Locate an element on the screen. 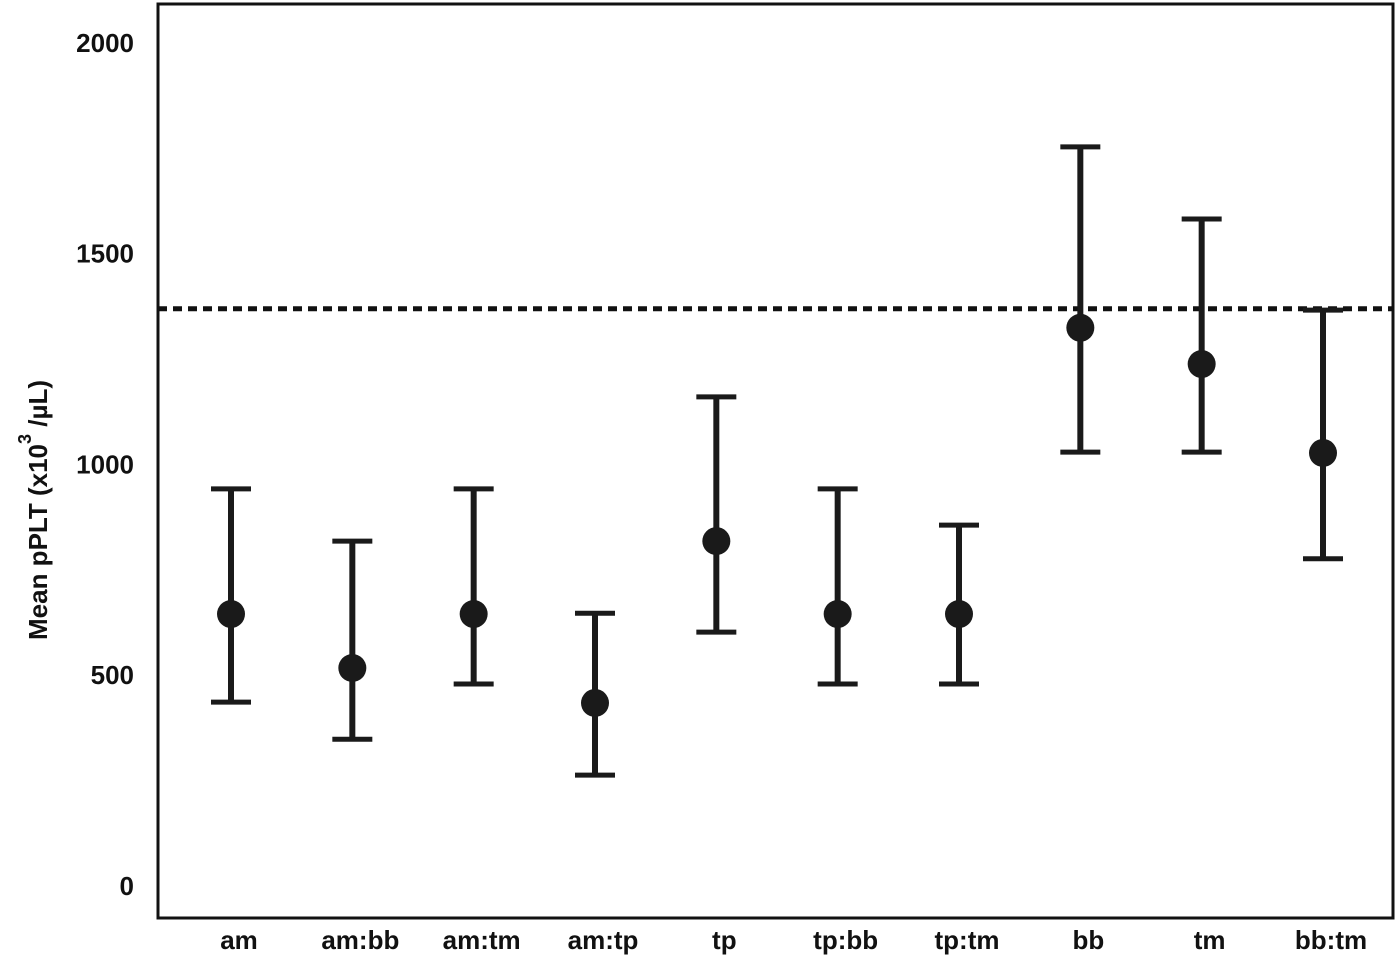 The width and height of the screenshot is (1400, 961). y-axis-label: Mean pPLT (x103 /µL) is located at coordinates (34, 510).